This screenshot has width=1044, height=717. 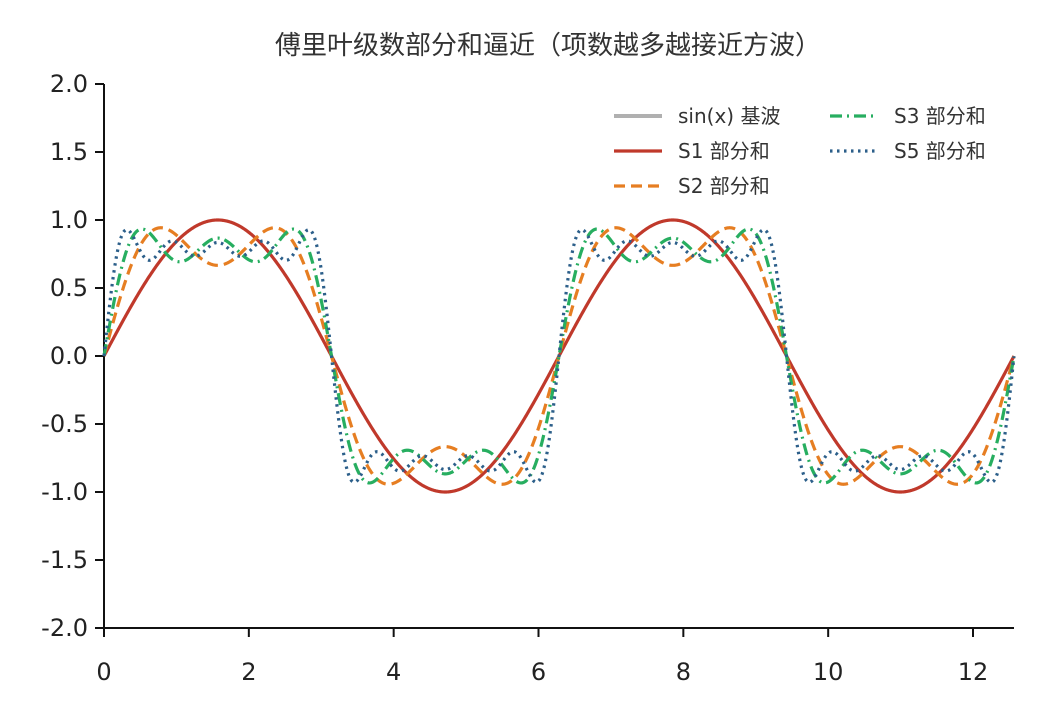 I want to click on y-tick-label: 0.5, so click(x=69, y=288).